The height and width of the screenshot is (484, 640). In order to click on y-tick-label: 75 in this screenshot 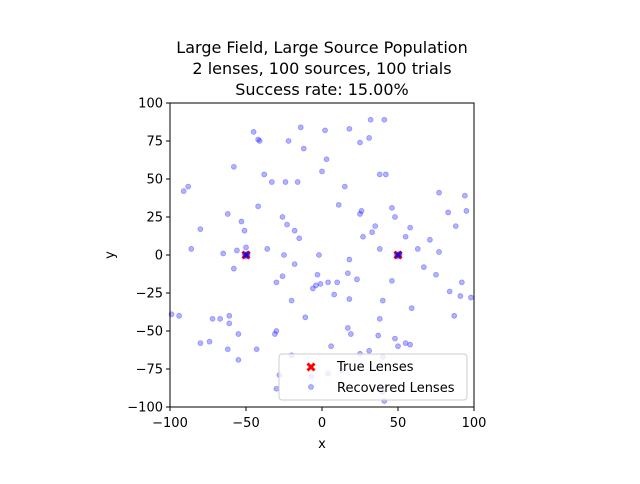, I will do `click(154, 142)`.